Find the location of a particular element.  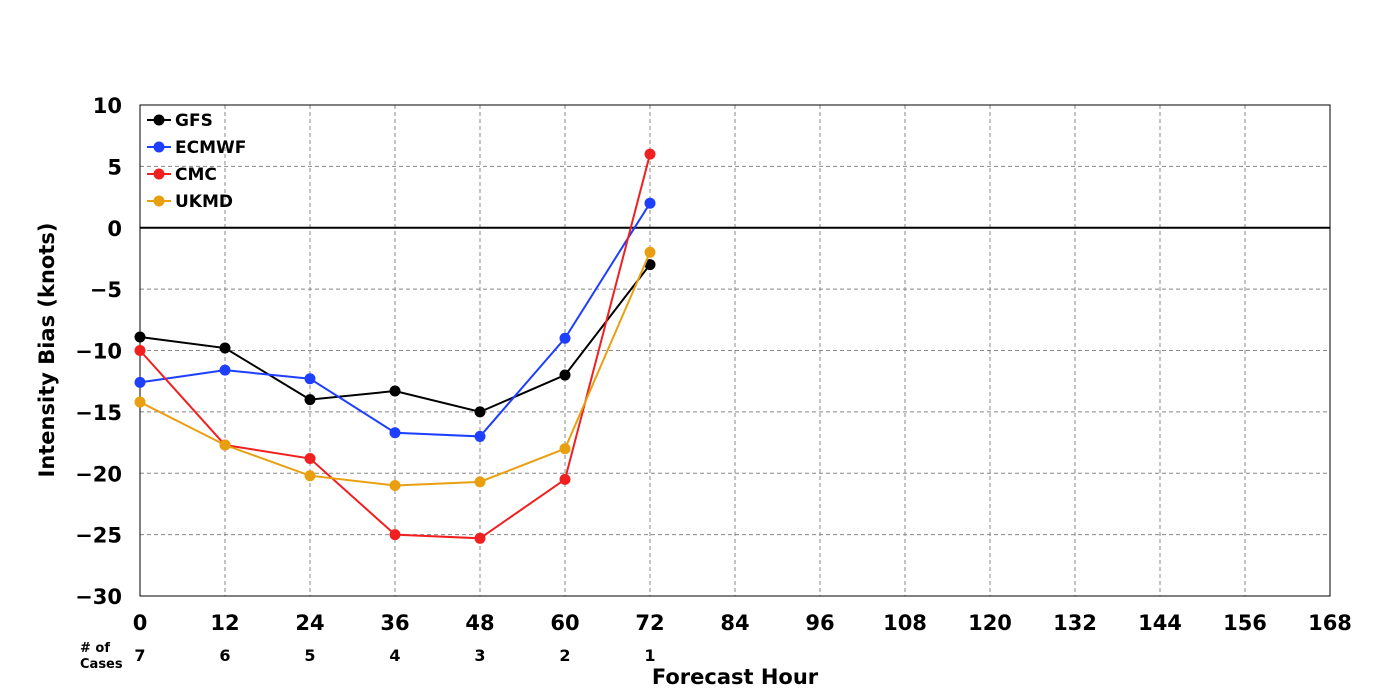

y-tick-label: −20 is located at coordinates (98, 474).